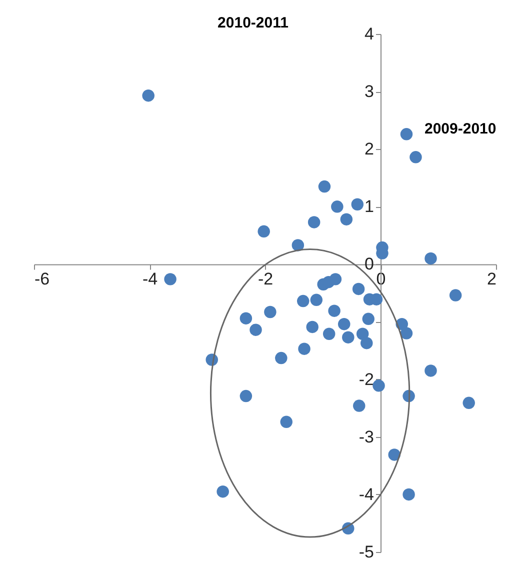  I want to click on x-tick-label: 2, so click(491, 279).